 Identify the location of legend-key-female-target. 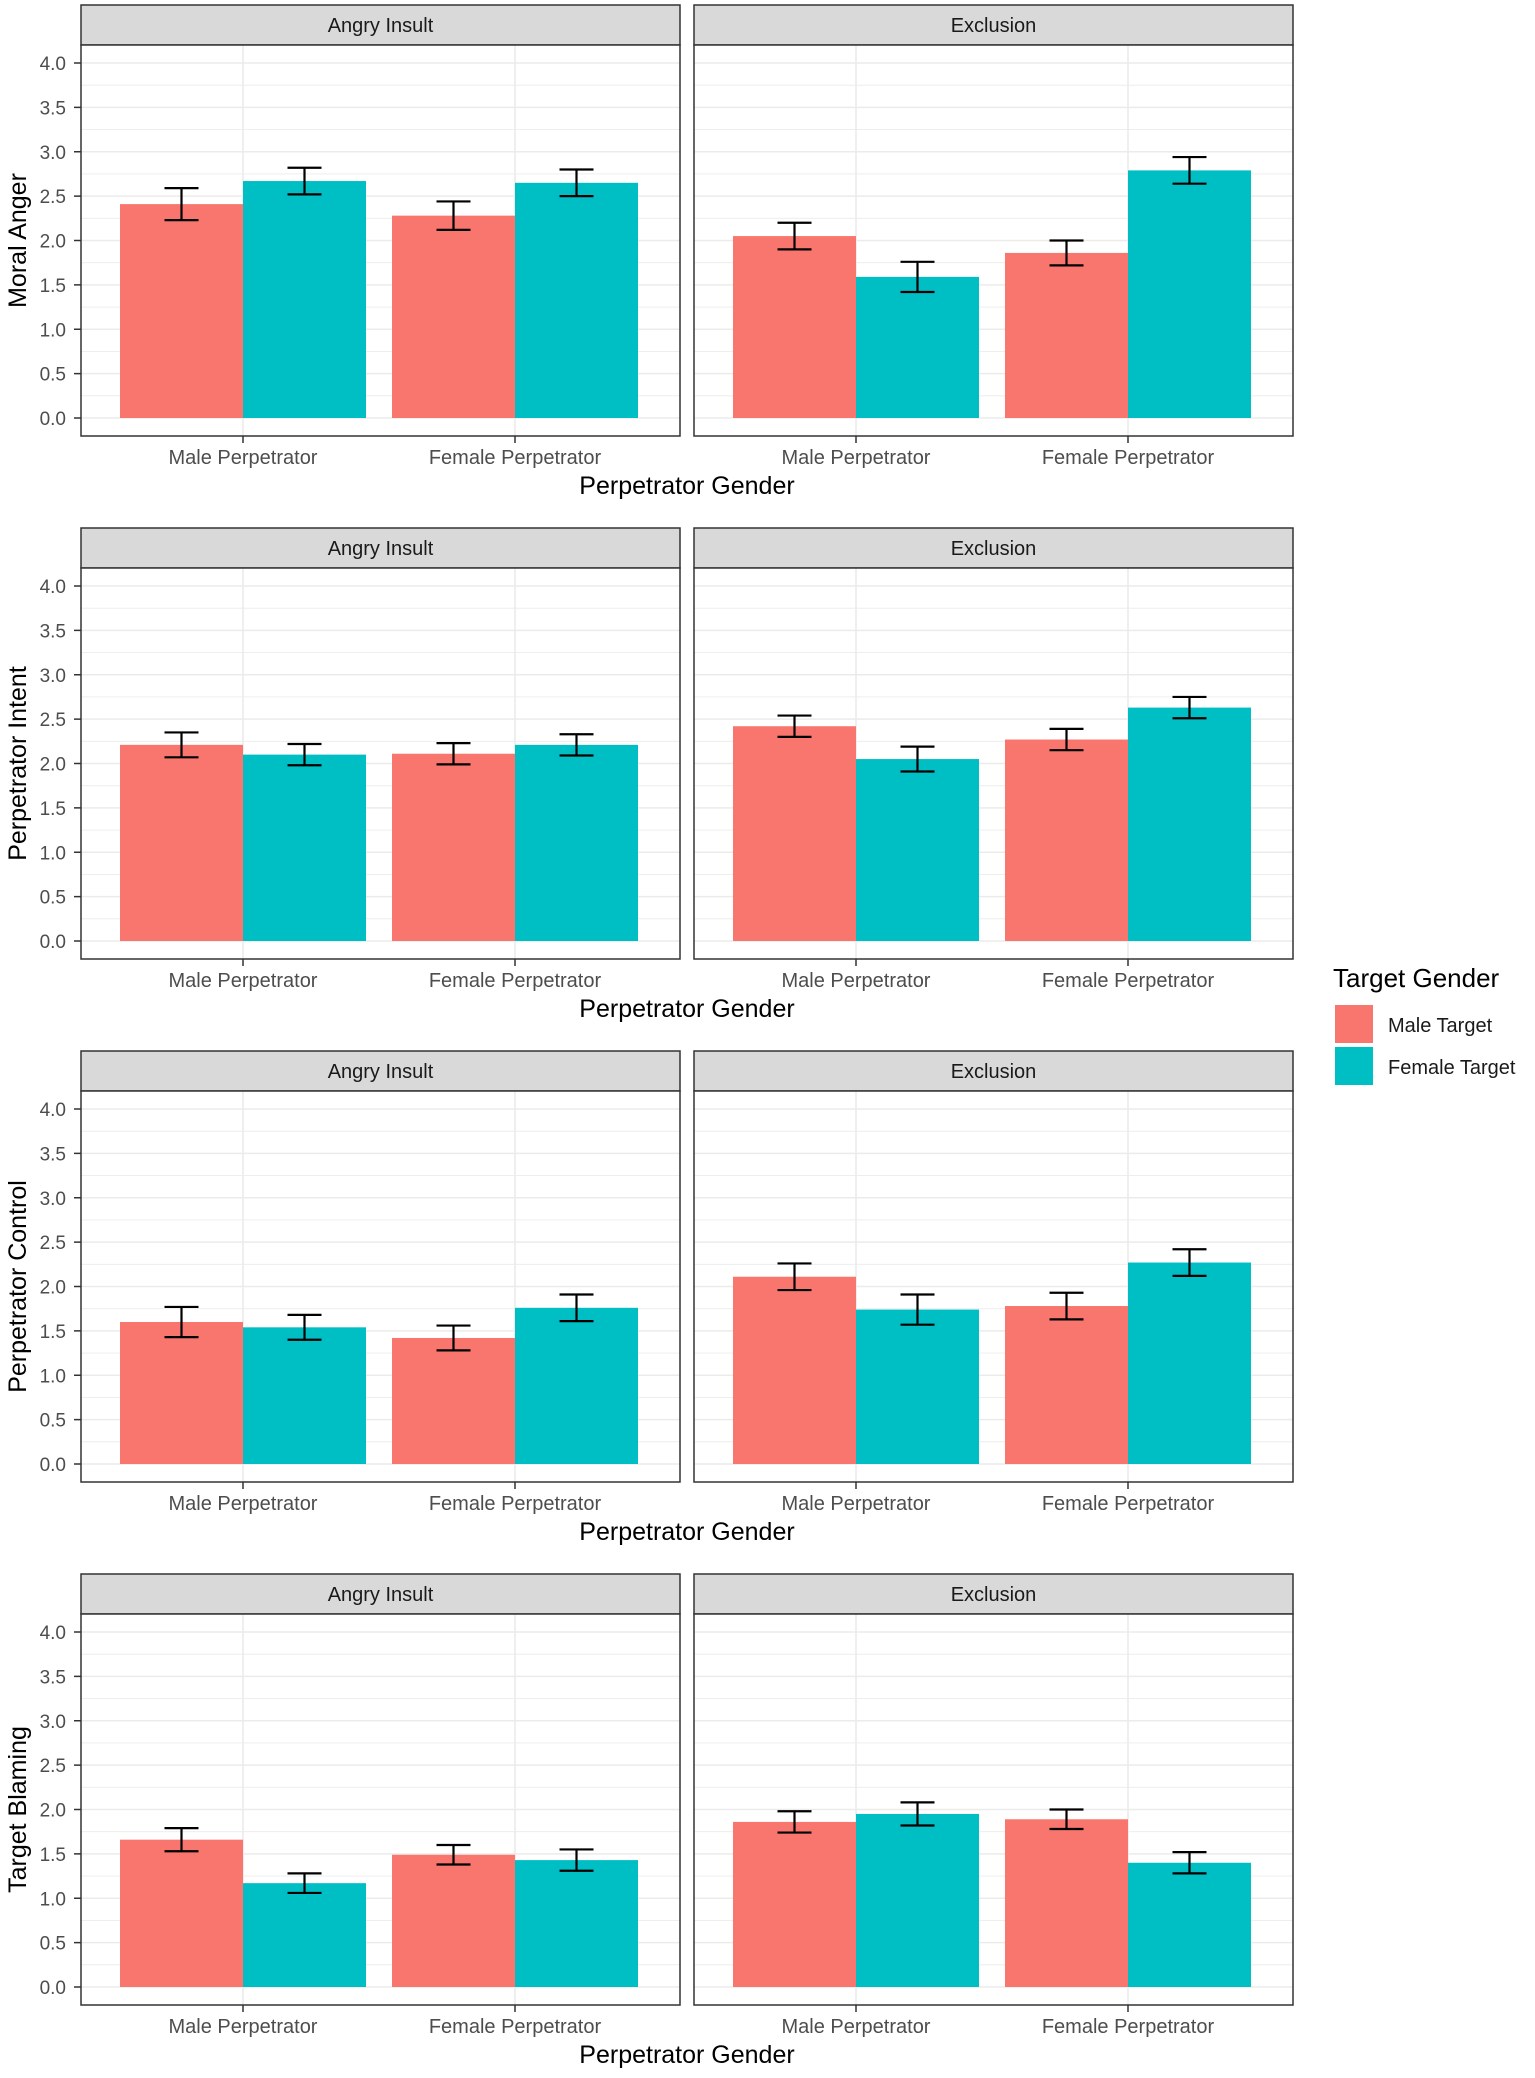
(1354, 1066).